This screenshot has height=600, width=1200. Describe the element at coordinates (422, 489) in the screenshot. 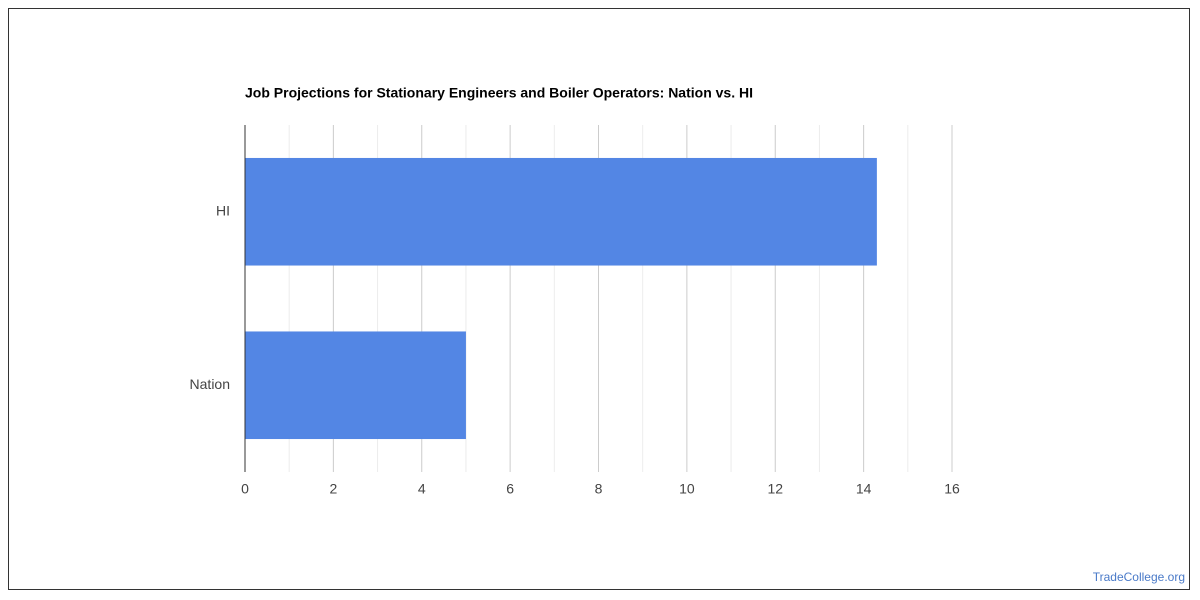

I see `x-tick-label: 4` at that location.